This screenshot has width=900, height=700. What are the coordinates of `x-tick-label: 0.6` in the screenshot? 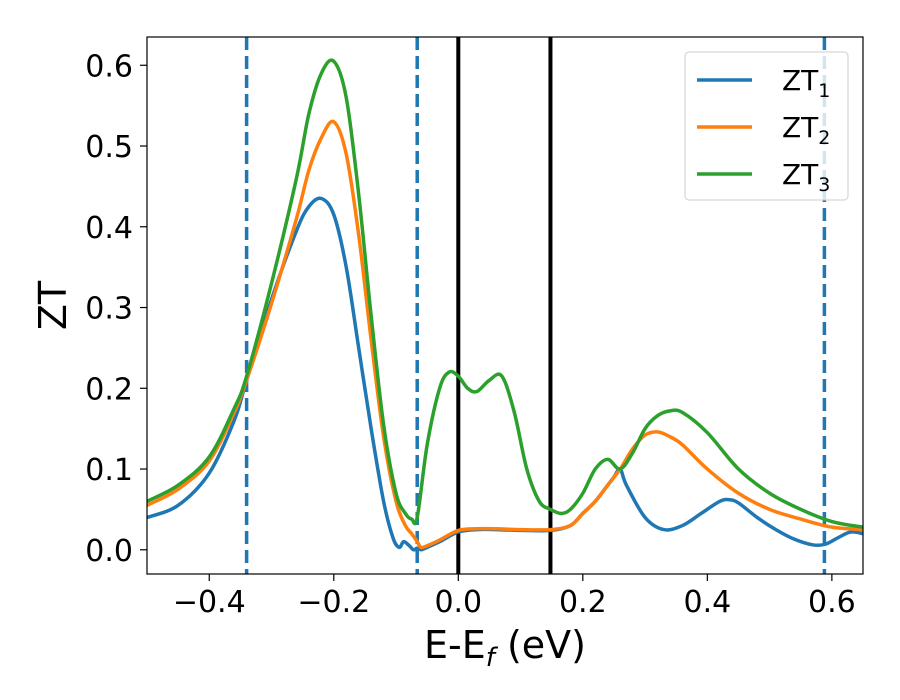 It's located at (832, 602).